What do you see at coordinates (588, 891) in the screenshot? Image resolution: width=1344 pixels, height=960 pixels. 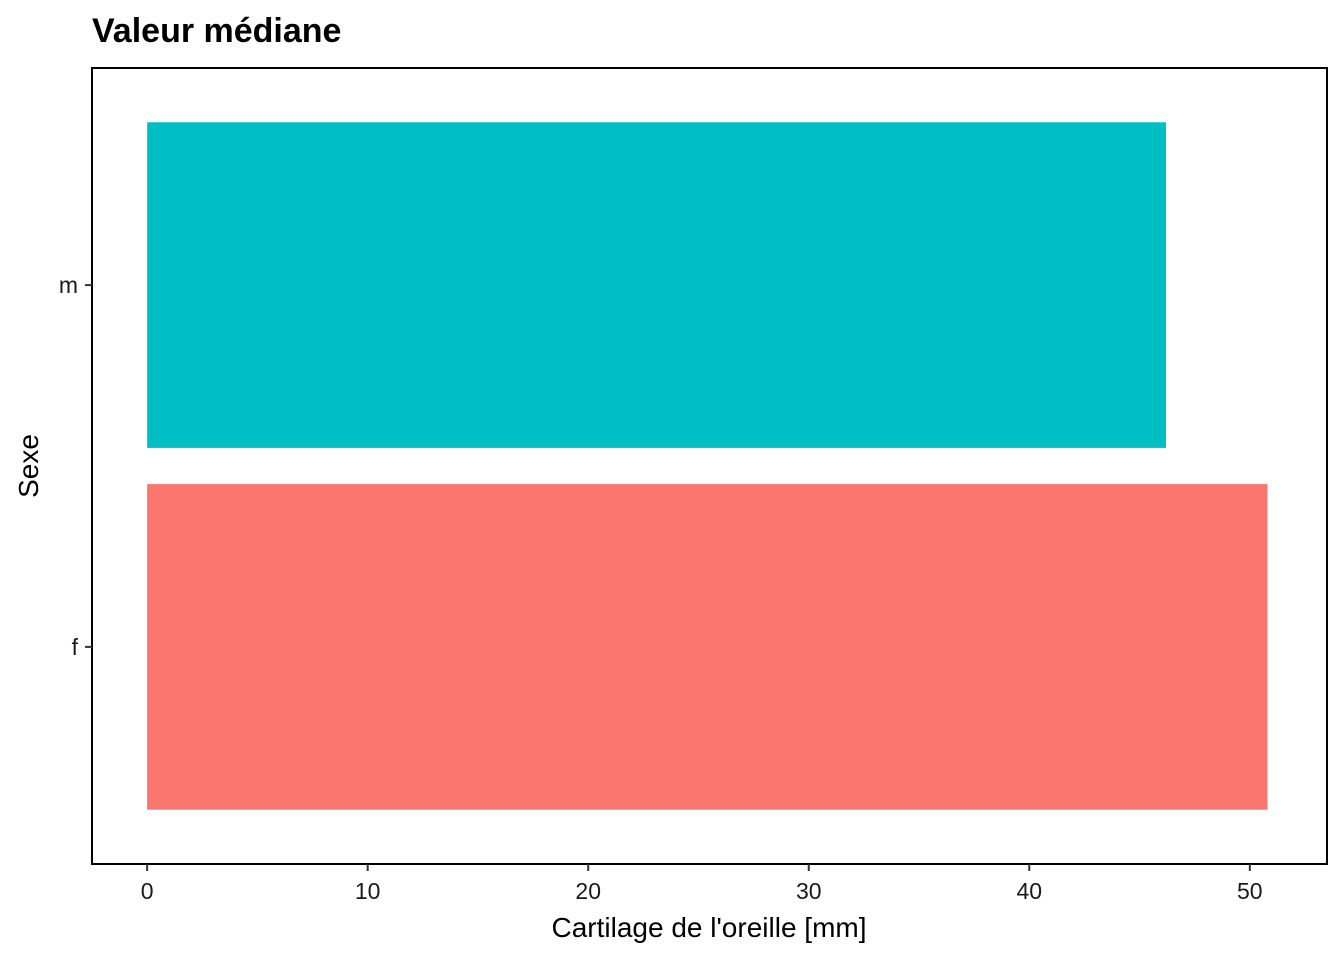 I see `x-tick-label-20: 20` at bounding box center [588, 891].